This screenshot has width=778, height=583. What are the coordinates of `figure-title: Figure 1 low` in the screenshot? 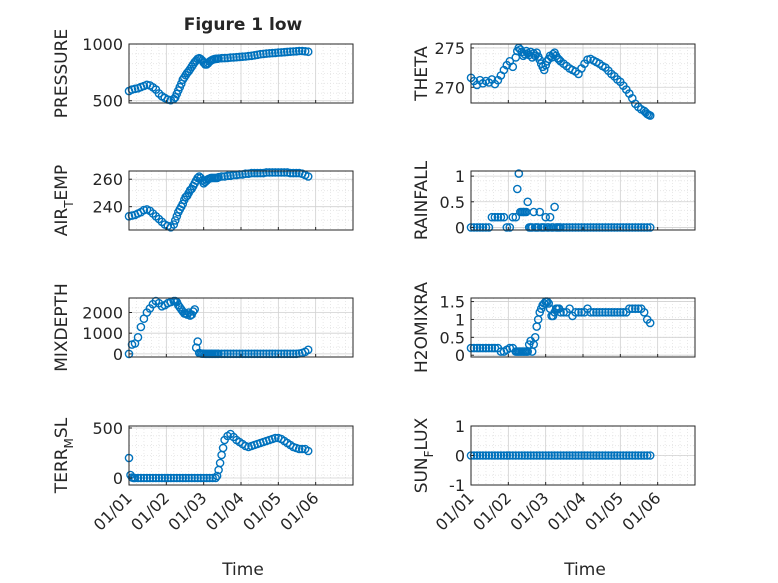 It's located at (243, 25).